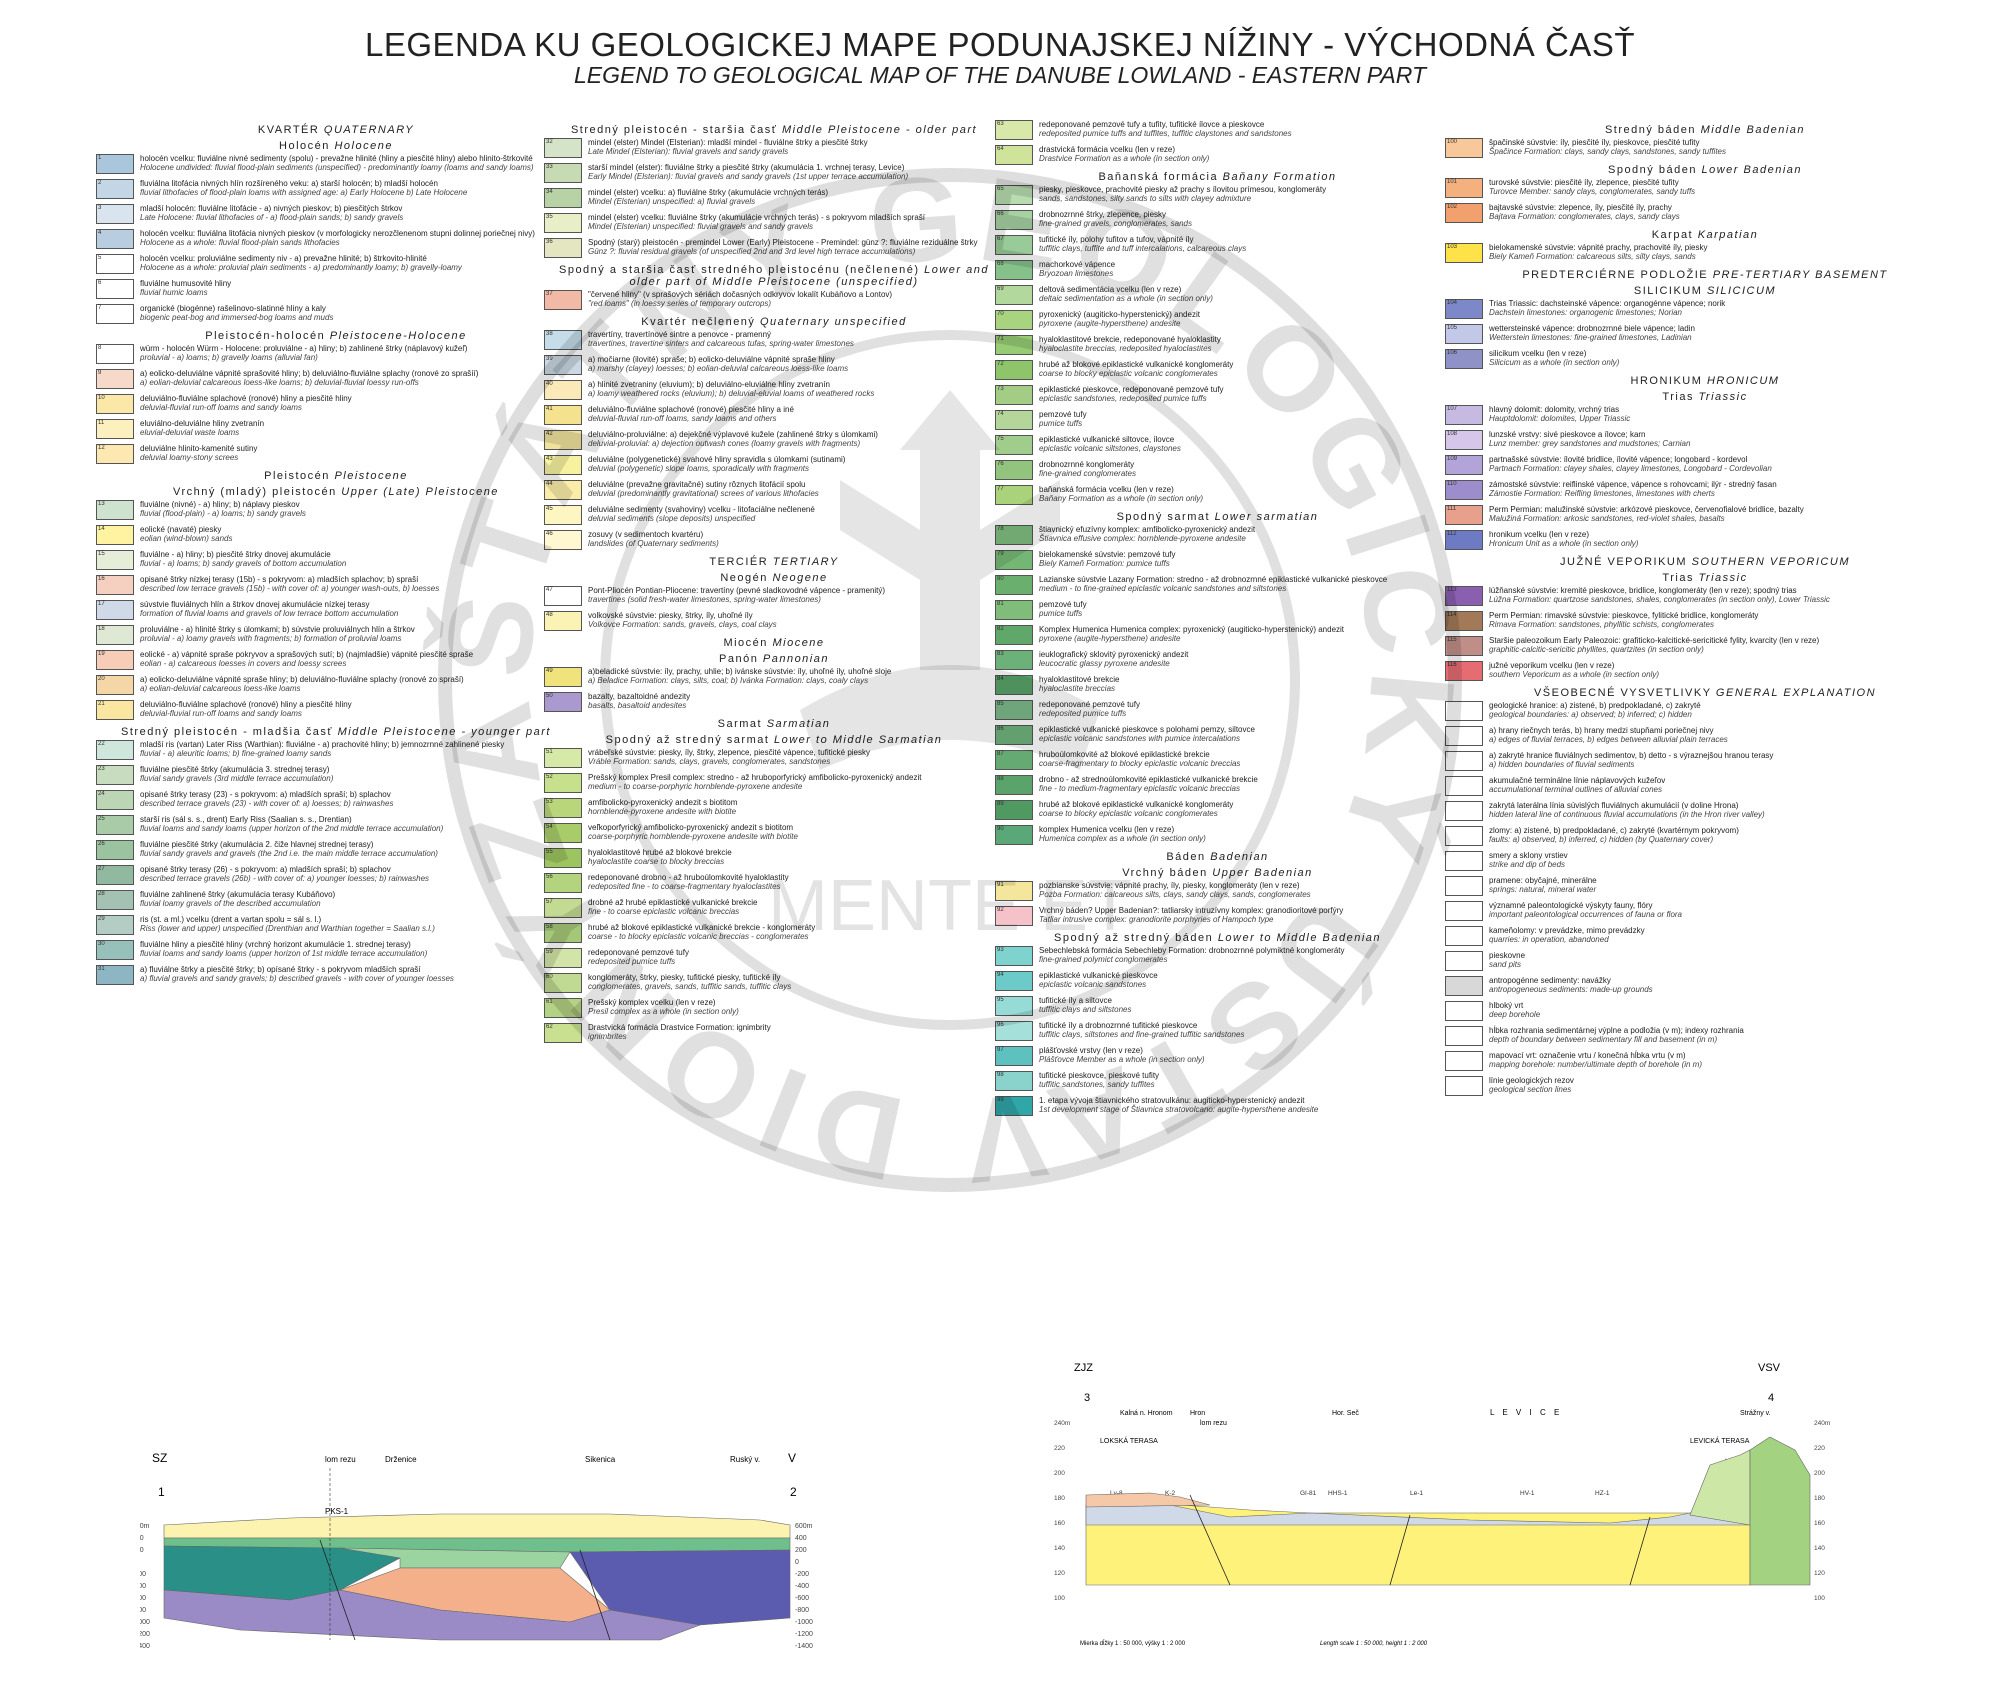  Describe the element at coordinates (115, 510) in the screenshot. I see `legend-swatch: 13` at that location.